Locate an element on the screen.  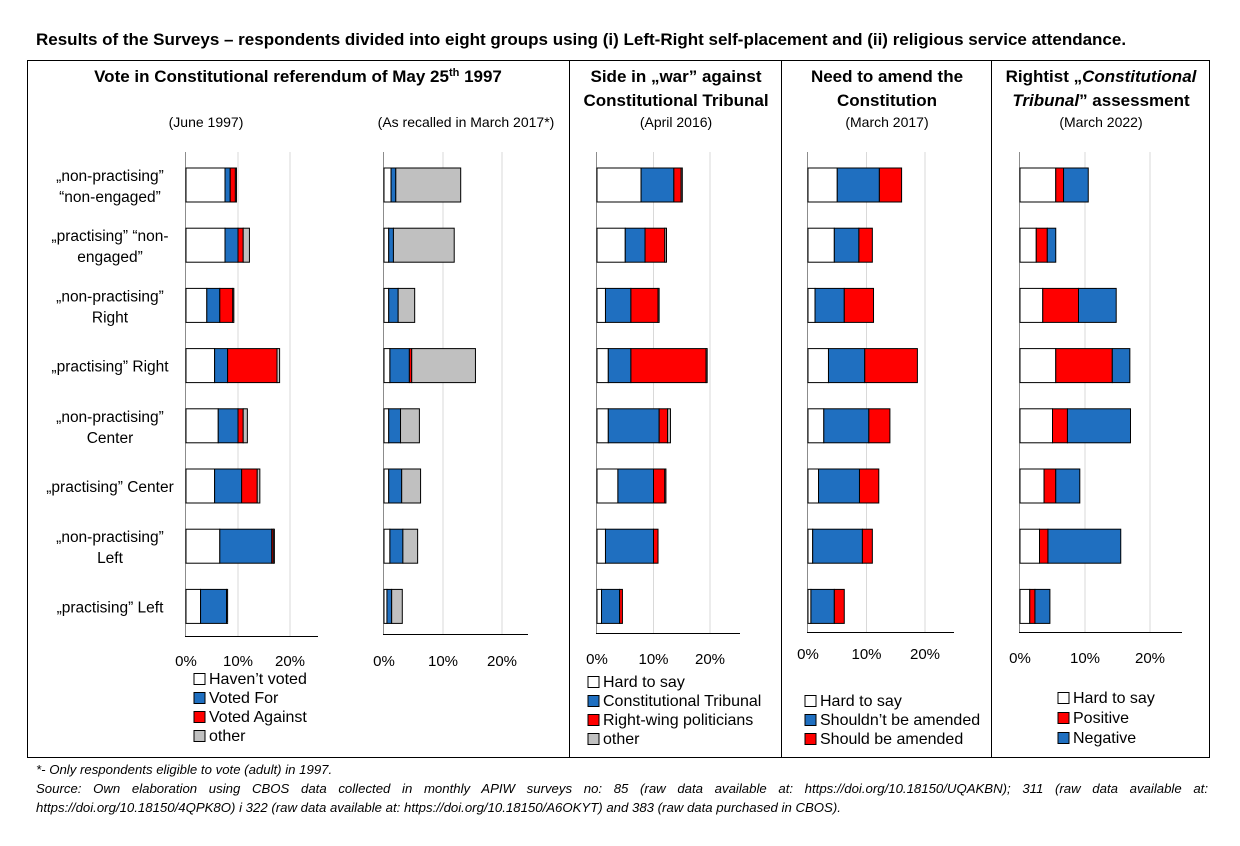
panel-title-4: Rightist „Constitutional is located at coordinates (1102, 76).